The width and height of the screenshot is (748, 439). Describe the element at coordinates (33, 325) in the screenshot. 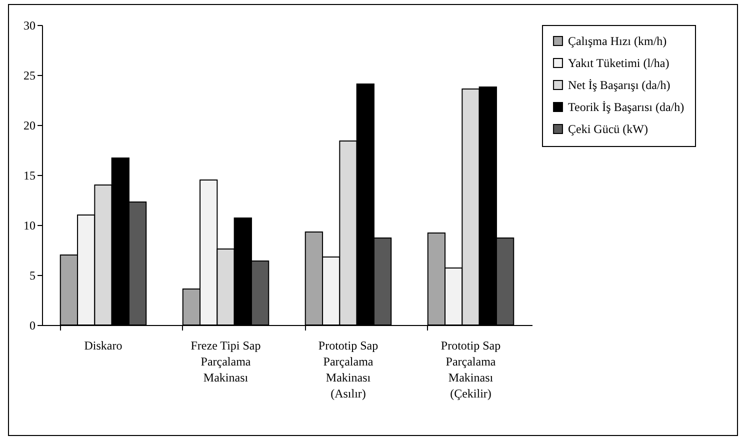

I see `y-tick-label: 0` at that location.